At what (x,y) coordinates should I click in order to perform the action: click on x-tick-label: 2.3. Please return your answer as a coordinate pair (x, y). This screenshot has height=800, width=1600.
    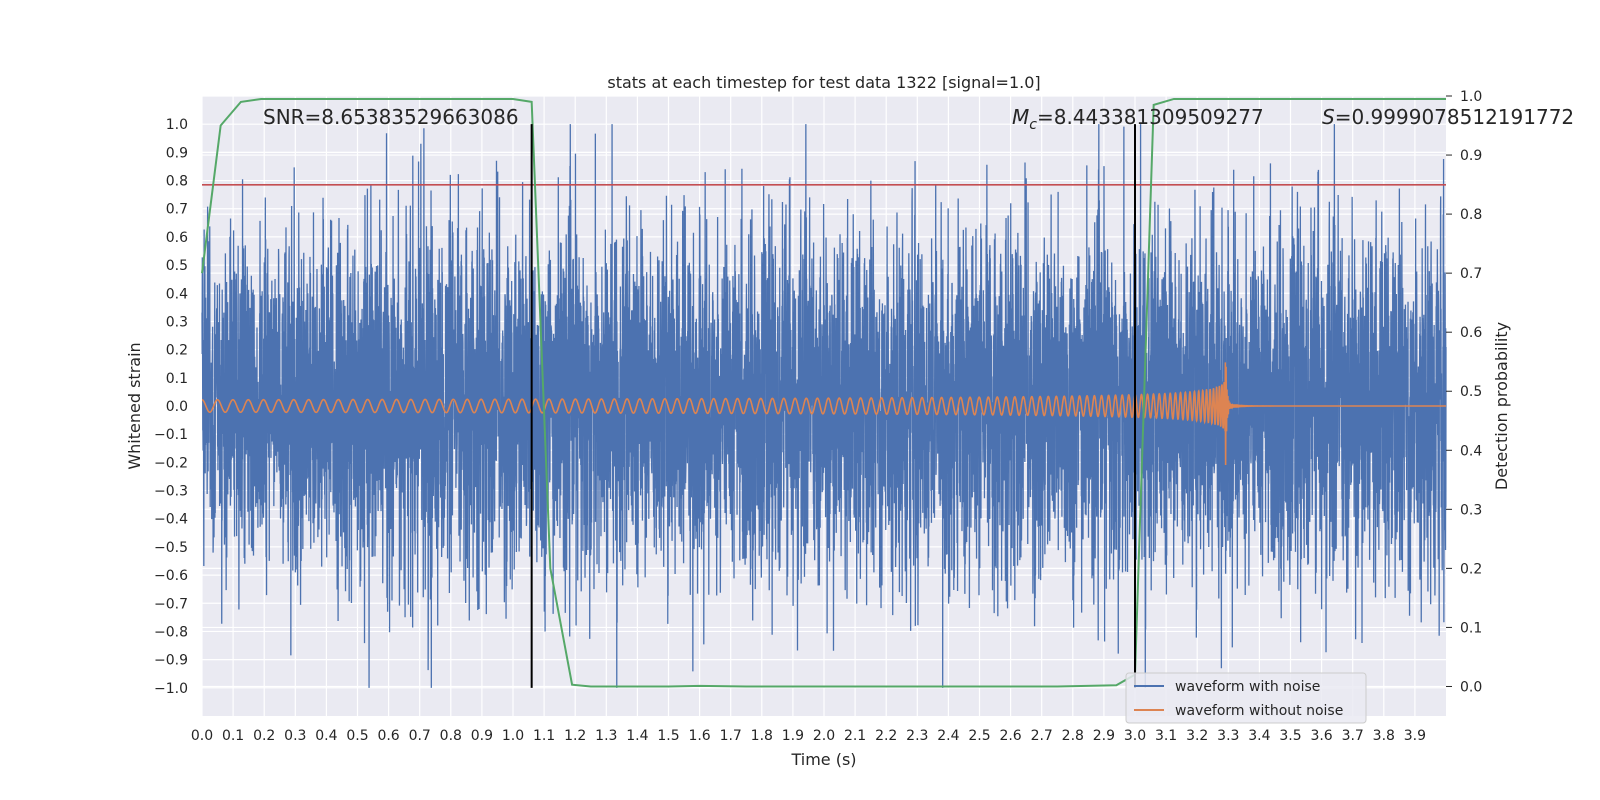
    Looking at the image, I should click on (917, 736).